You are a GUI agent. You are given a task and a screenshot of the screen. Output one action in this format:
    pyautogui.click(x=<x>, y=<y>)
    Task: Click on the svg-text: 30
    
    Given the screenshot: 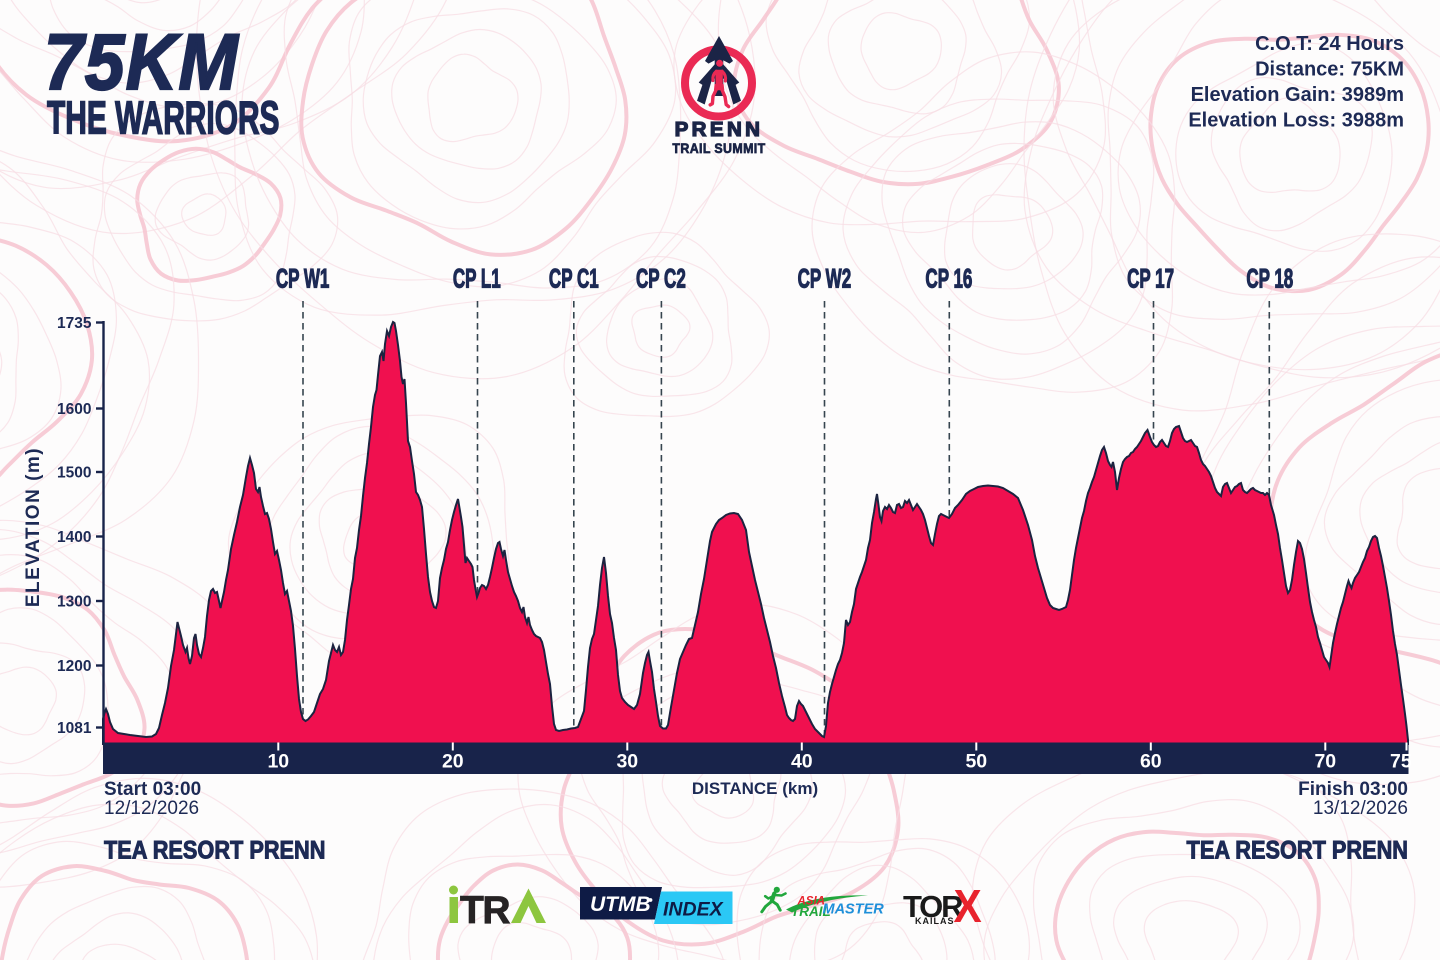 What is the action you would take?
    pyautogui.click(x=627, y=762)
    